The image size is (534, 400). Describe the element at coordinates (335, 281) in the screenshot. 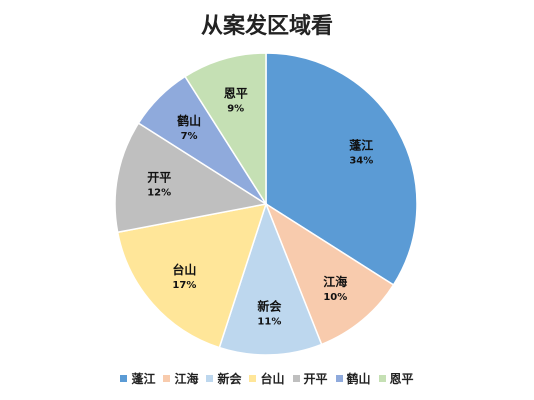

I see `slice-label-1: 江海` at that location.